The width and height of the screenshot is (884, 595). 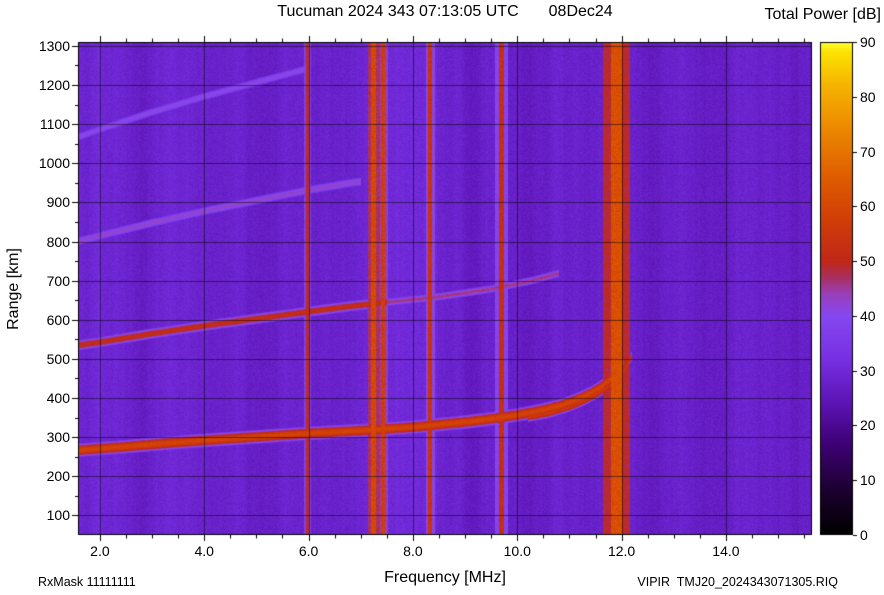 What do you see at coordinates (445, 577) in the screenshot?
I see `x-axis-label: Frequency [MHz]` at bounding box center [445, 577].